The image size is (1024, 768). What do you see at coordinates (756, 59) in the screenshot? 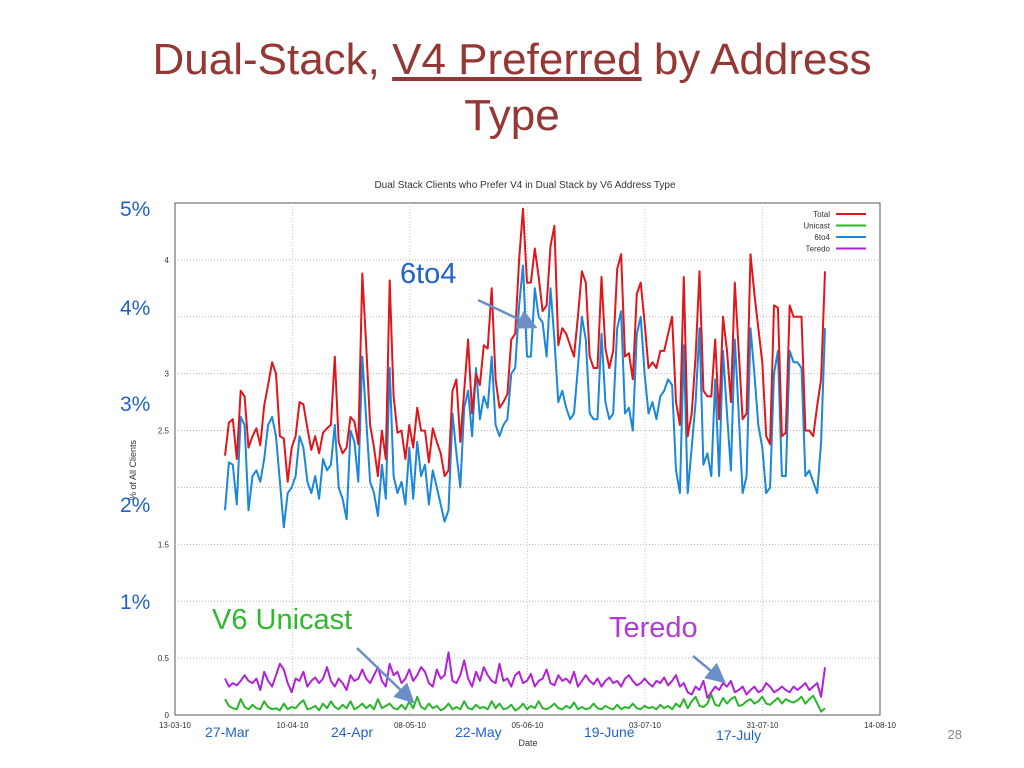
I see `title-part2: by Address` at bounding box center [756, 59].